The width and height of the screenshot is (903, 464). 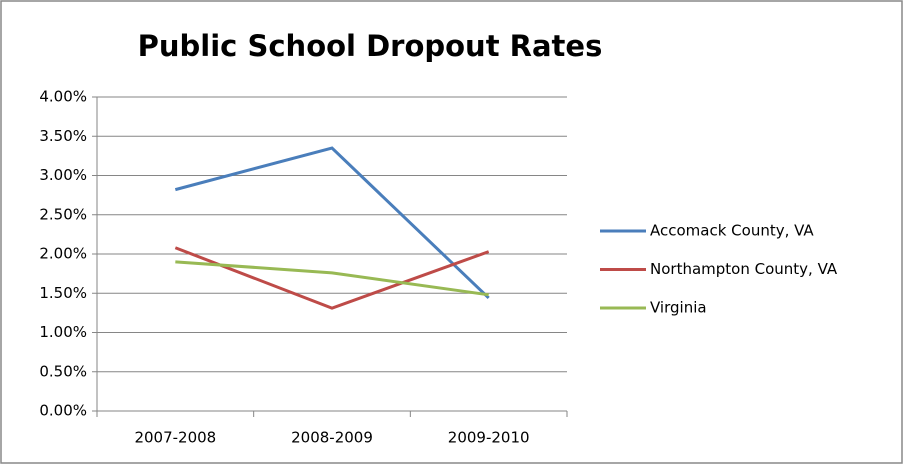 I want to click on x-tick-label: 2008-2009, so click(x=332, y=438).